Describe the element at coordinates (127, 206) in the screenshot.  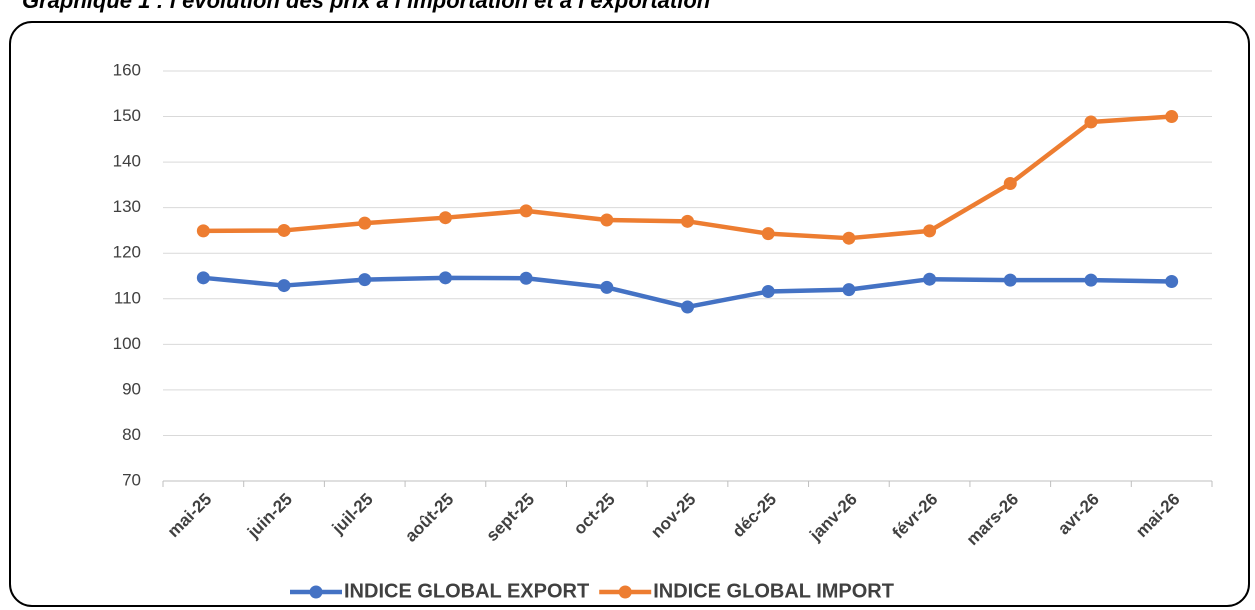
I see `y-tick-label: 130` at that location.